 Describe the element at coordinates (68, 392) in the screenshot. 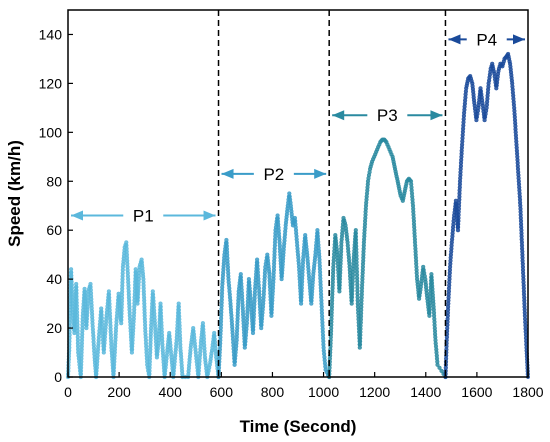

I see `x-tick-label: 0` at that location.